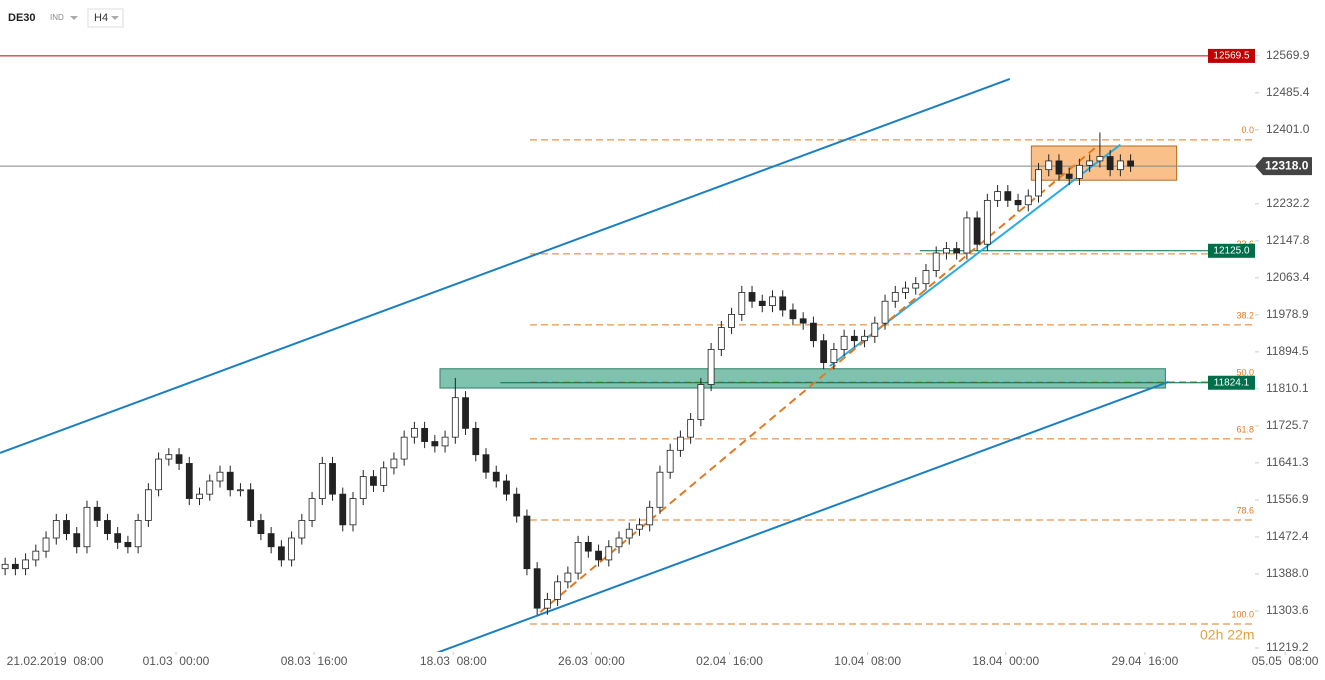 This screenshot has width=1325, height=680. What do you see at coordinates (74, 18) in the screenshot?
I see `market-caret` at bounding box center [74, 18].